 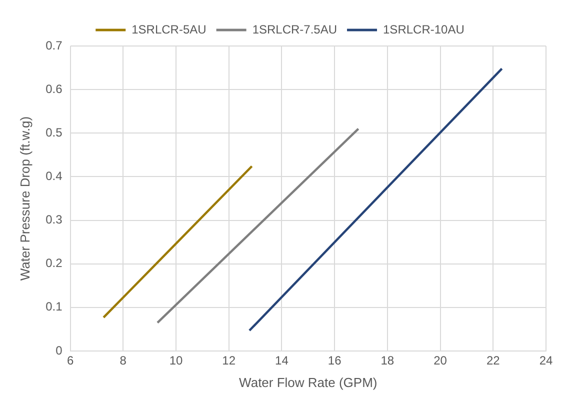 I want to click on y-axis-title: Water Pressure Drop (ft.w.g), so click(x=24, y=198).